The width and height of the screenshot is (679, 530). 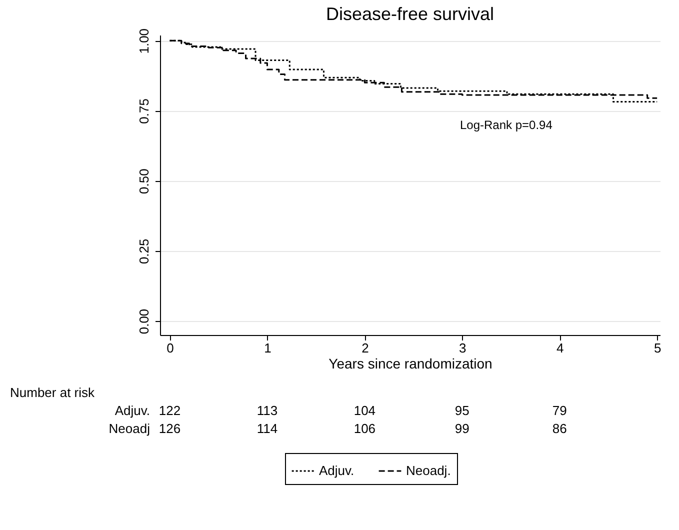 I want to click on text: 114, so click(x=267, y=428).